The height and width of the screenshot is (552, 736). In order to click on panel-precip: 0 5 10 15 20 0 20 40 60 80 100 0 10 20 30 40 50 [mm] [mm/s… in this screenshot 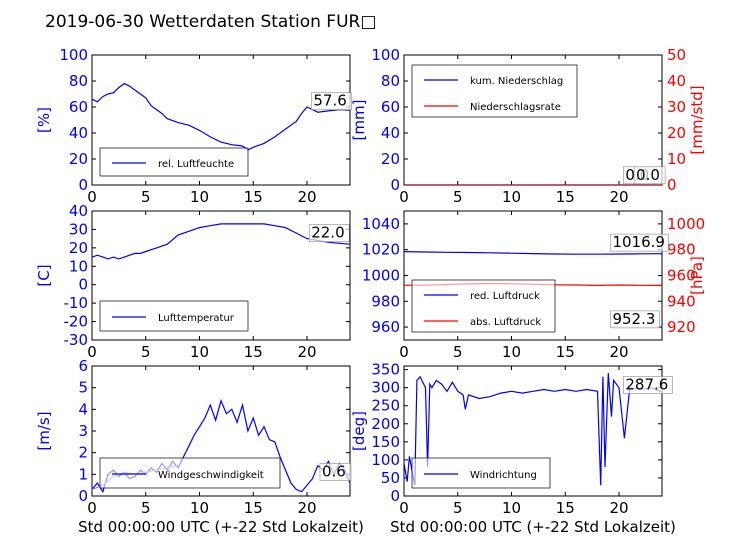, I will do `click(528, 126)`.